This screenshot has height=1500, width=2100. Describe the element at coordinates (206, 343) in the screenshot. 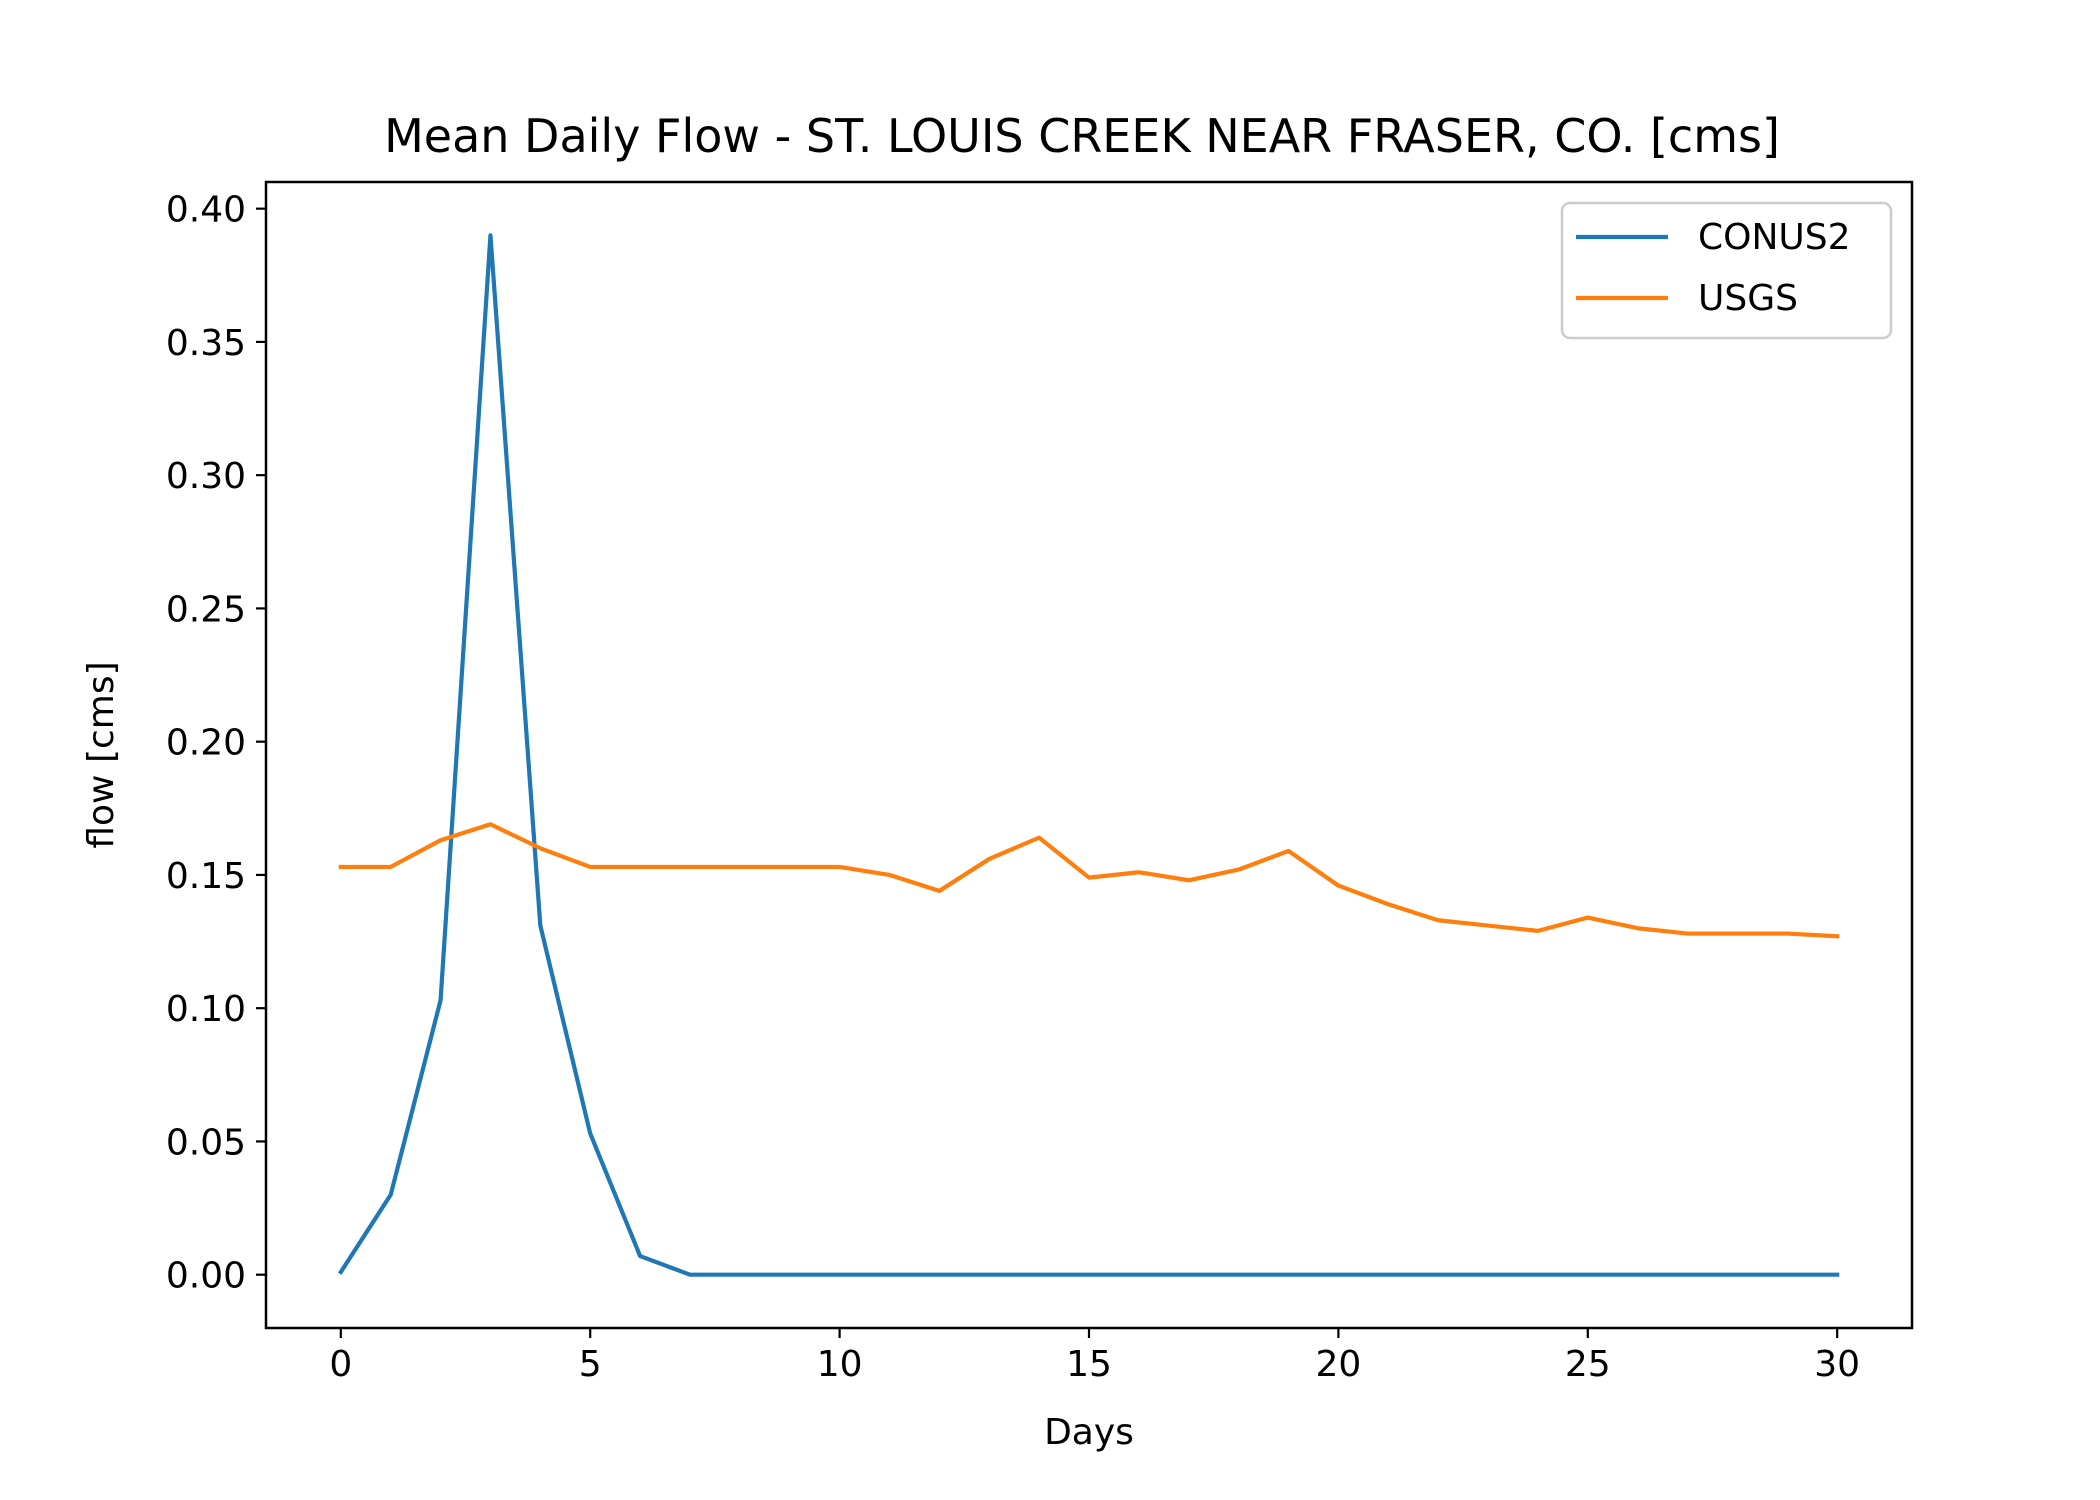

I see `y-tick-label: 0.35` at that location.